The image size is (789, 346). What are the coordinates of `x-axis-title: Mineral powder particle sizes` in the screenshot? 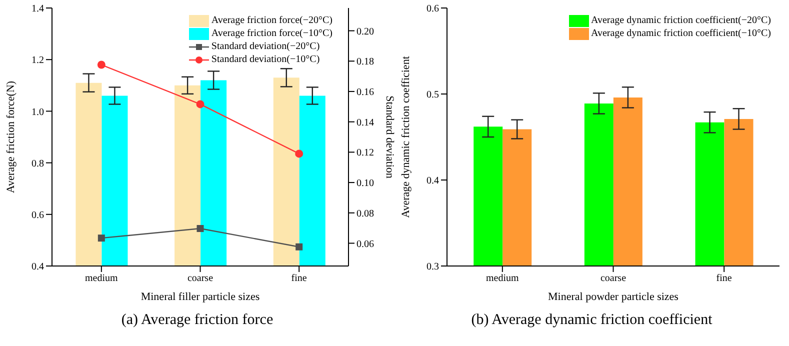 It's located at (613, 297).